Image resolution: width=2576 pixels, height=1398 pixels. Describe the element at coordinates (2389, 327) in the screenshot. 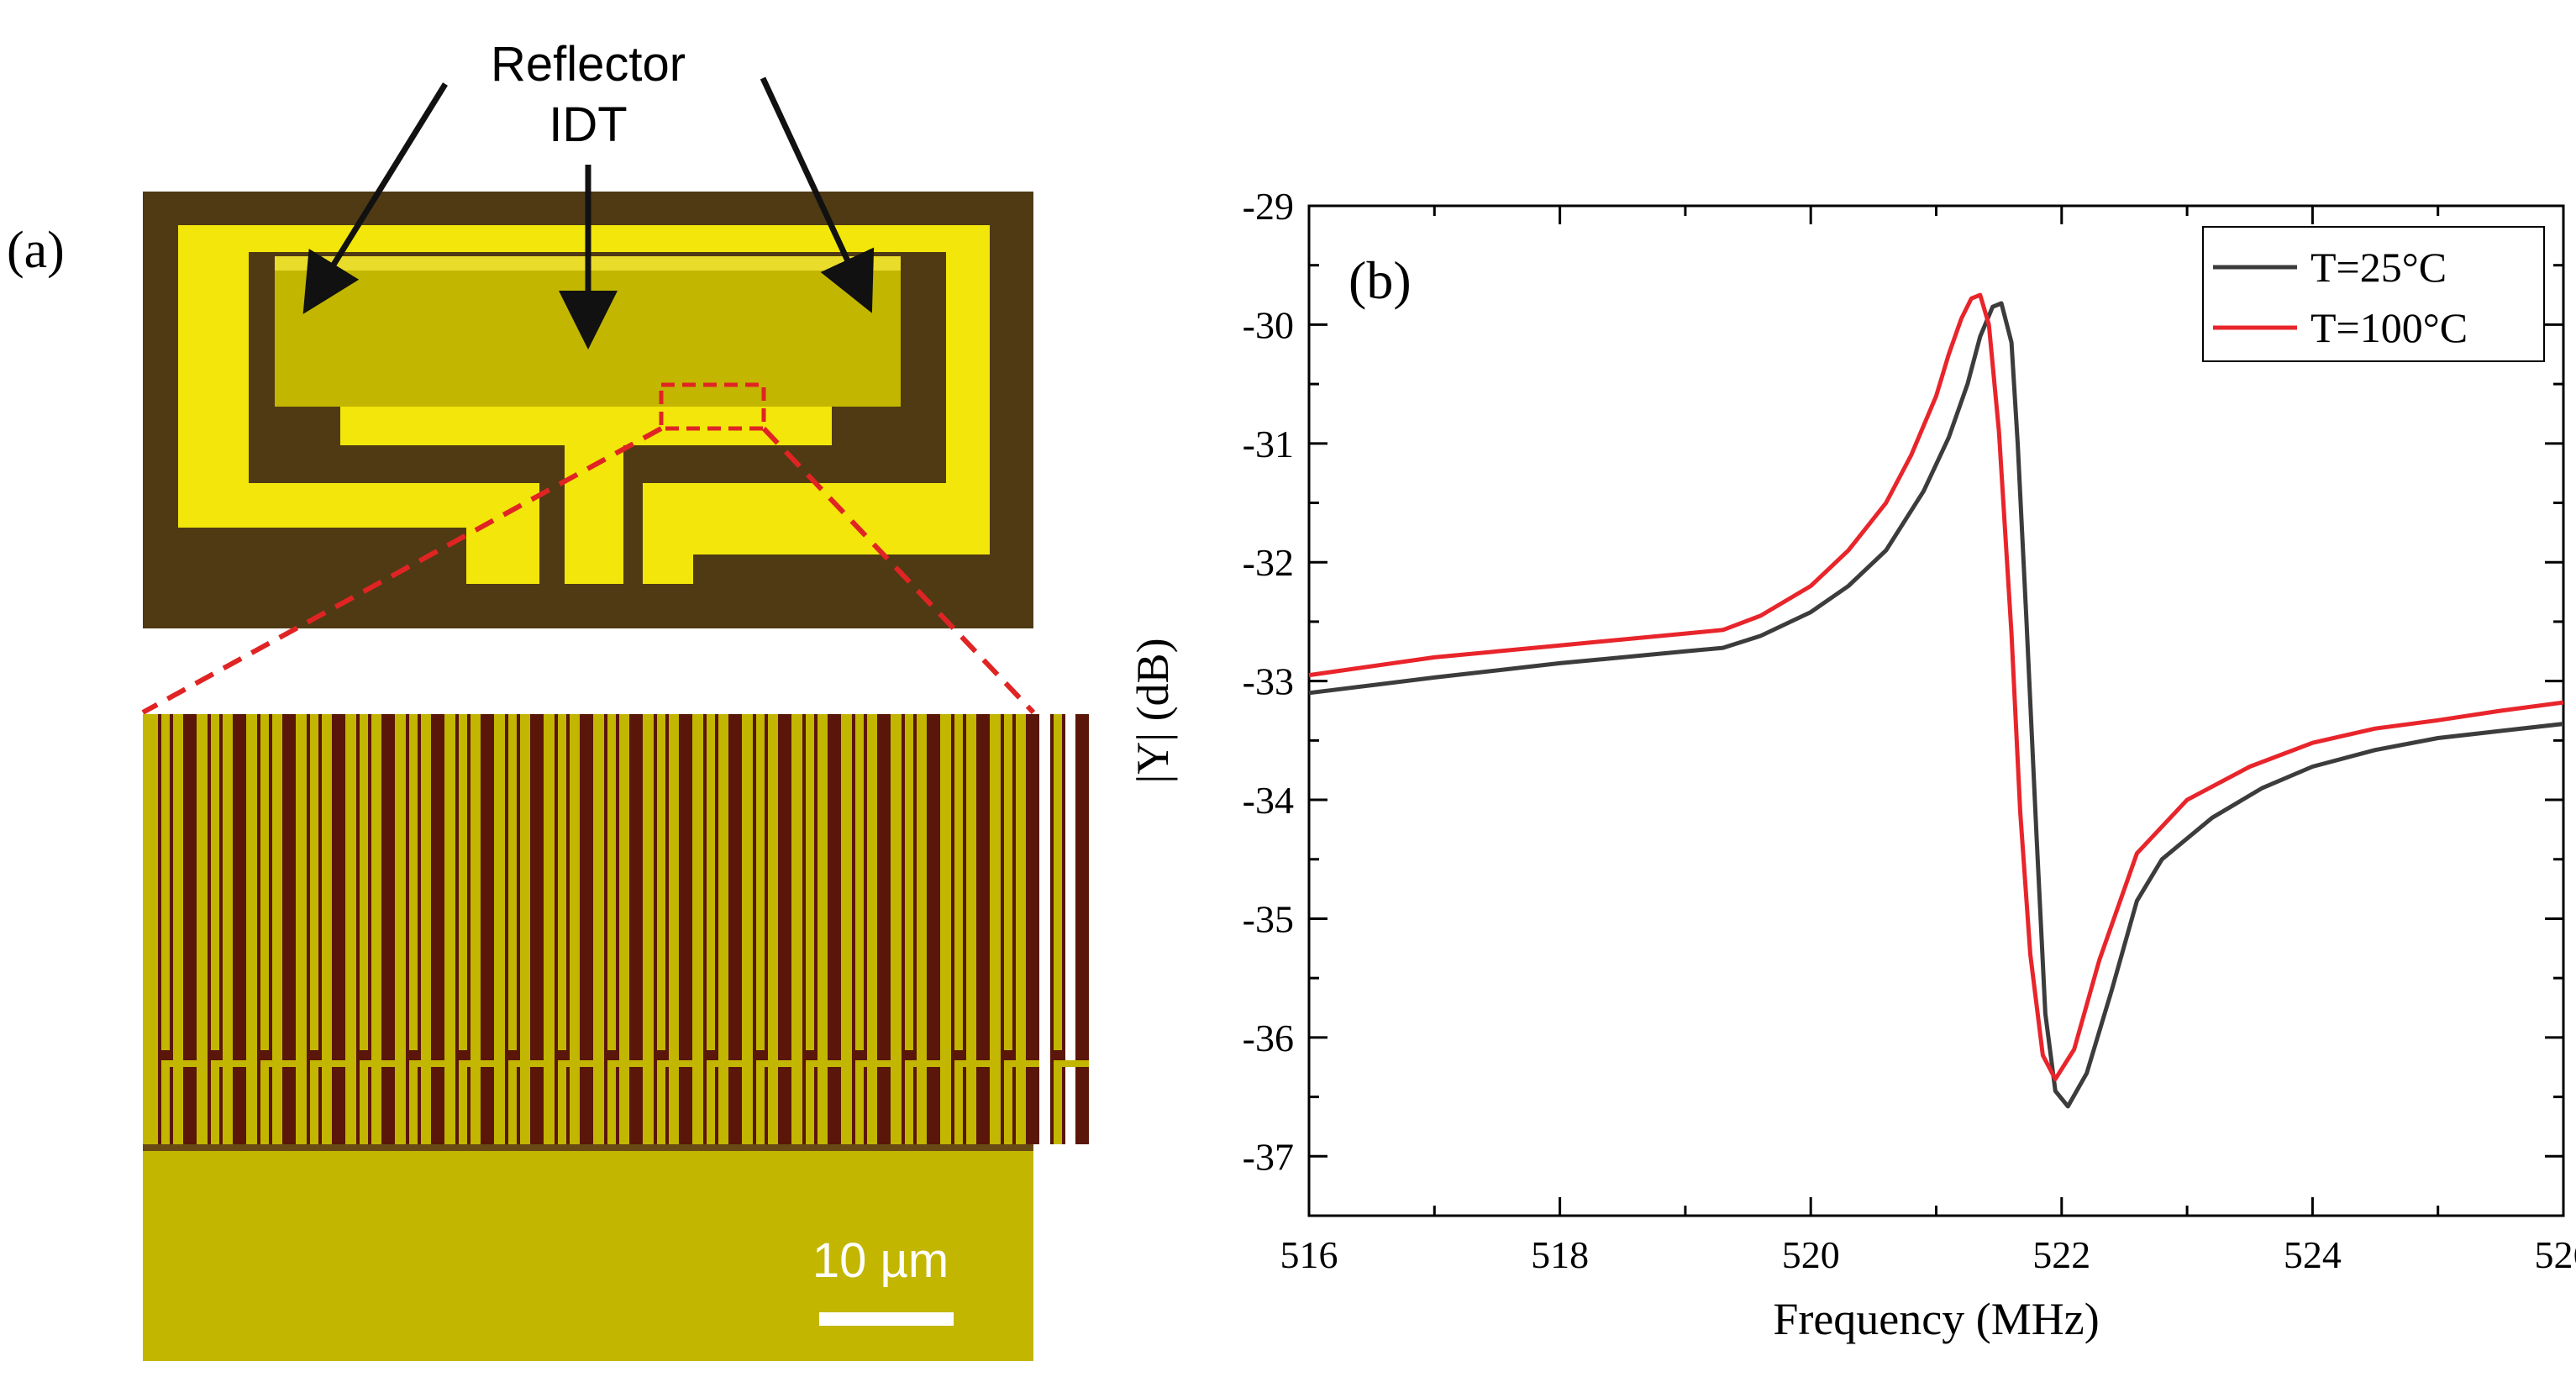

I see `legend-label: T=100°C` at that location.